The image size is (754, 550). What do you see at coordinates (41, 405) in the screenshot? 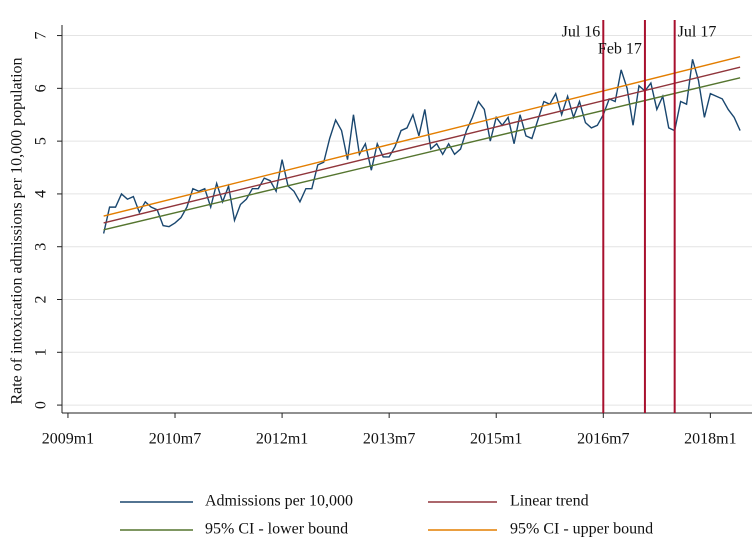
I see `y-tick-label: 0` at bounding box center [41, 405].